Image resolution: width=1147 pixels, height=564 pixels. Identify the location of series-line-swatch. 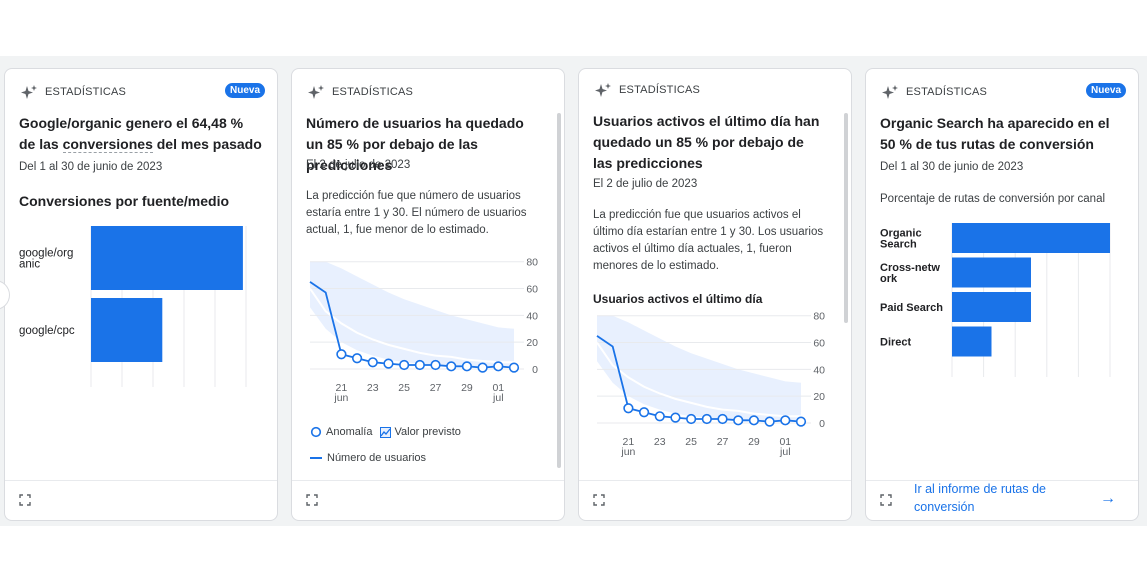
(316, 458).